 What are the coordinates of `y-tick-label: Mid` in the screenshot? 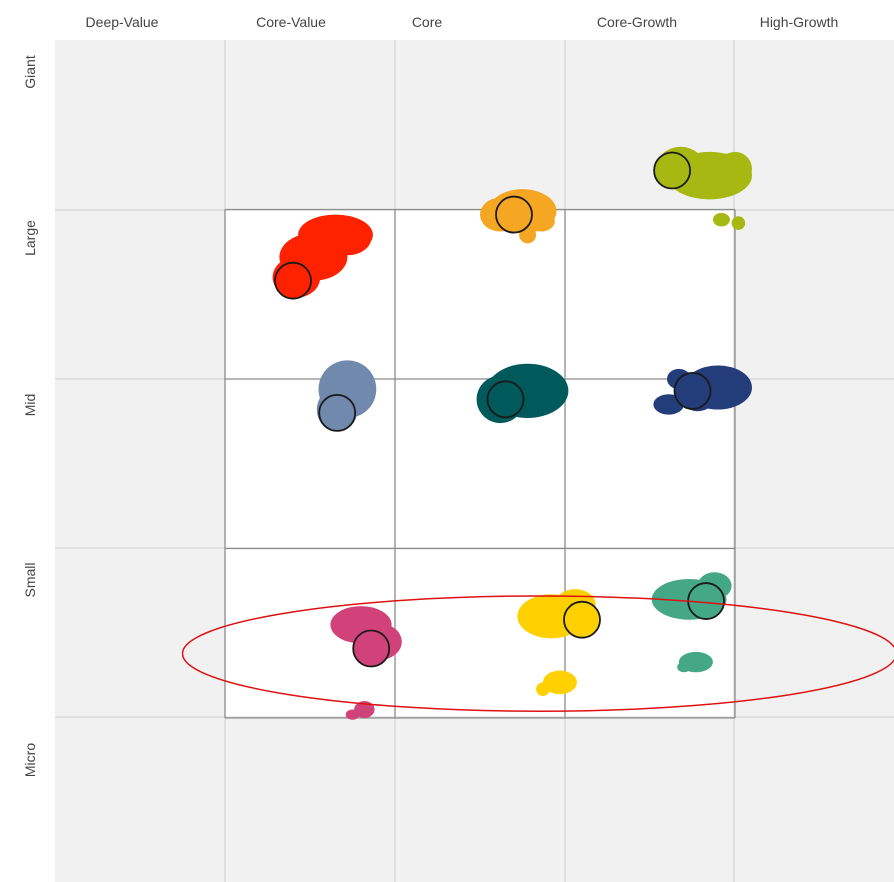 It's located at (30, 405).